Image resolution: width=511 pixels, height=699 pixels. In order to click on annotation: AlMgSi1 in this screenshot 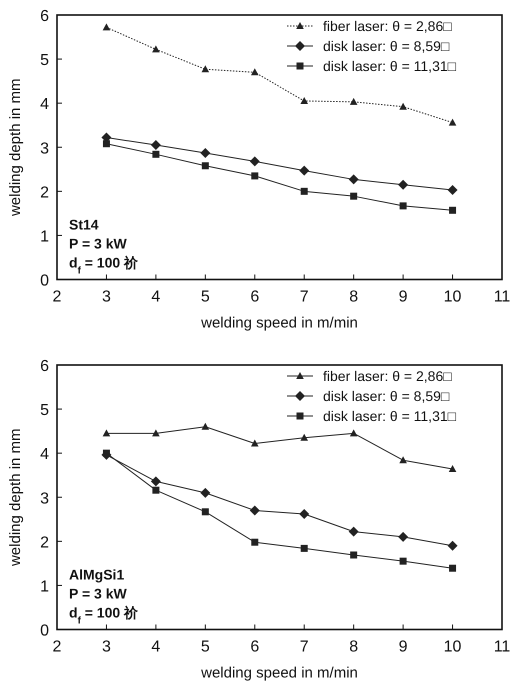, I will do `click(96, 574)`.